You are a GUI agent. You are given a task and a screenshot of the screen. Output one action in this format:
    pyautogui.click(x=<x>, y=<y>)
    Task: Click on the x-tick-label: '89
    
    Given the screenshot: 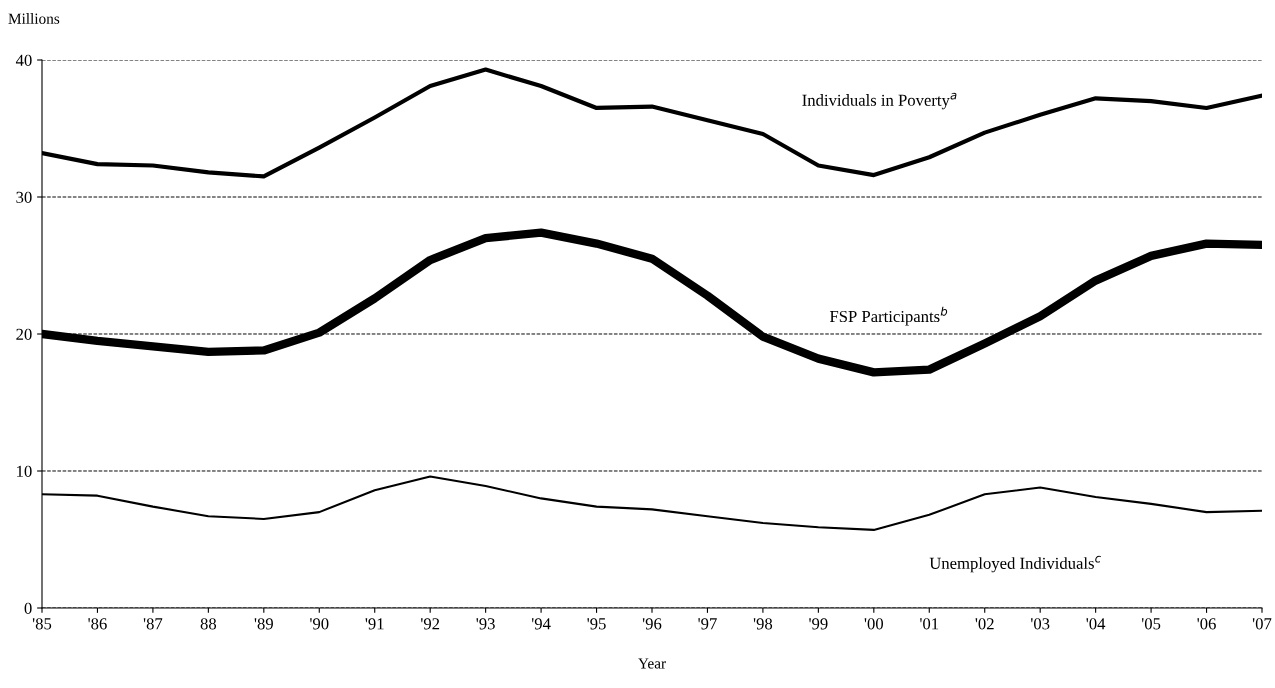 What is the action you would take?
    pyautogui.click(x=263, y=624)
    